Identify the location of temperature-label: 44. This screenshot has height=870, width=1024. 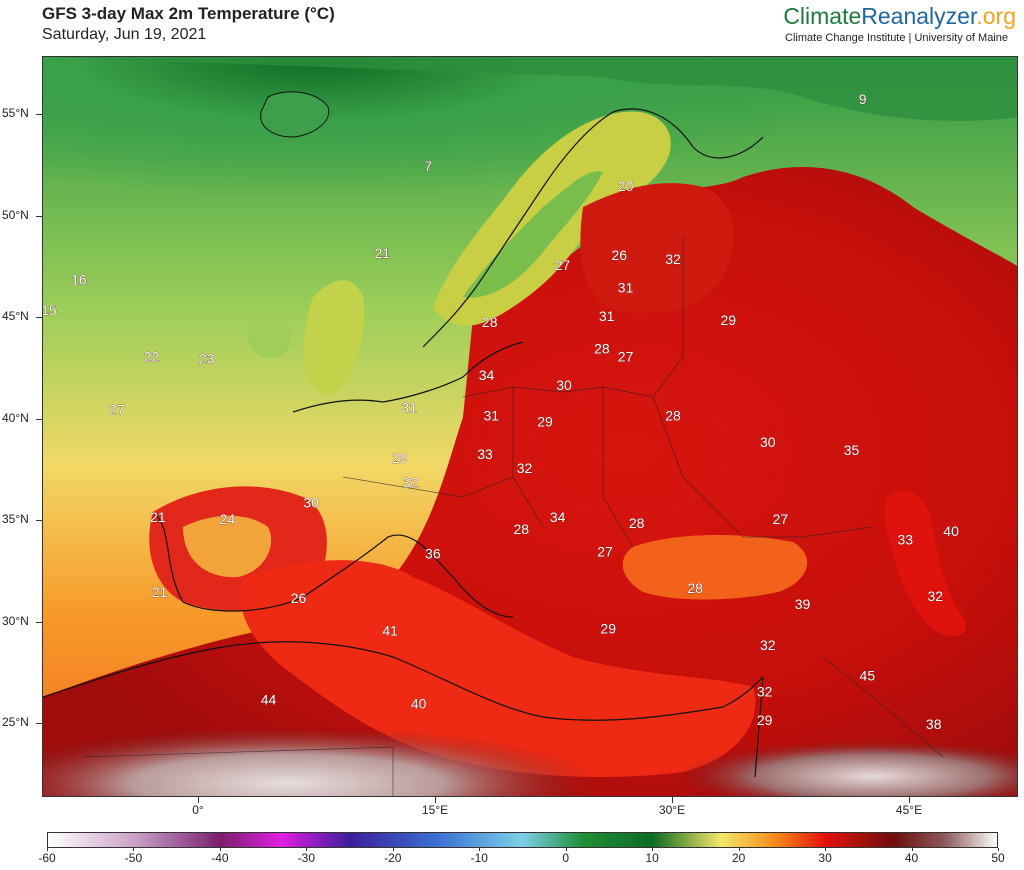
(269, 700).